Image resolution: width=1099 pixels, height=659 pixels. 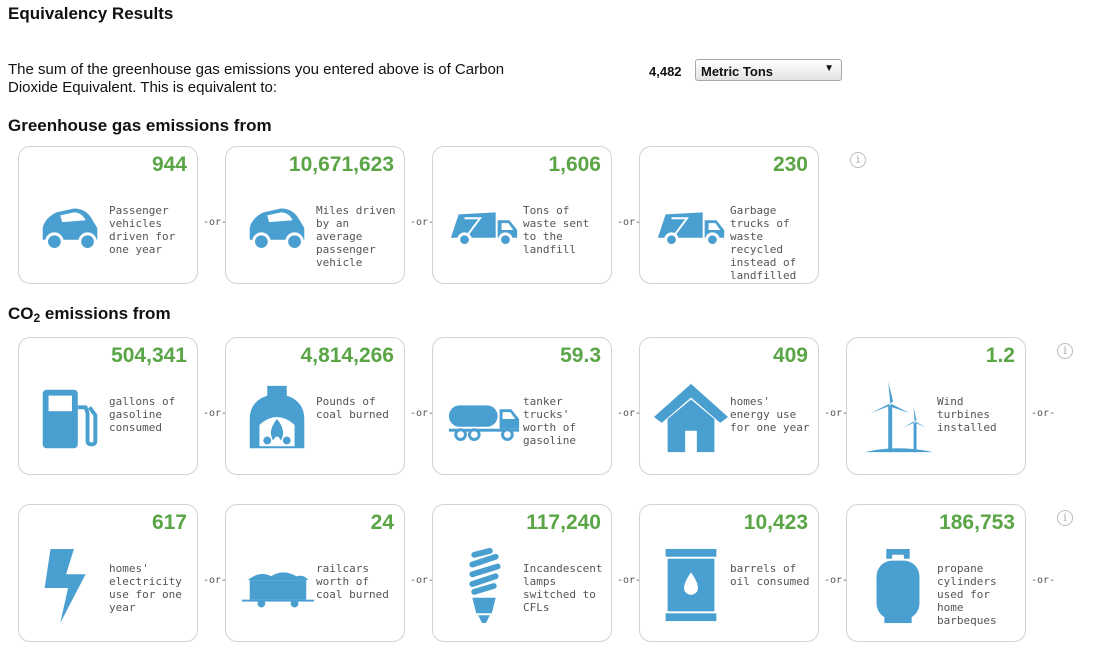 What do you see at coordinates (1000, 355) in the screenshot?
I see `equivalency-value: 1.2` at bounding box center [1000, 355].